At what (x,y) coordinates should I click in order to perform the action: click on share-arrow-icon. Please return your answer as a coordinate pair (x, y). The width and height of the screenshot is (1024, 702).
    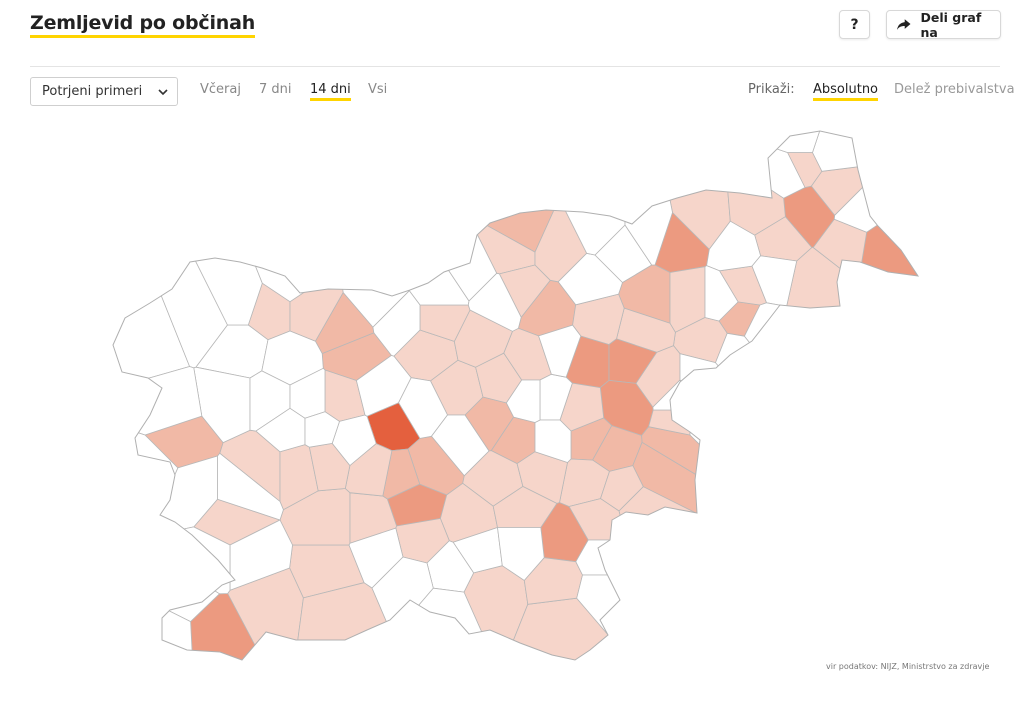
    Looking at the image, I should click on (904, 24).